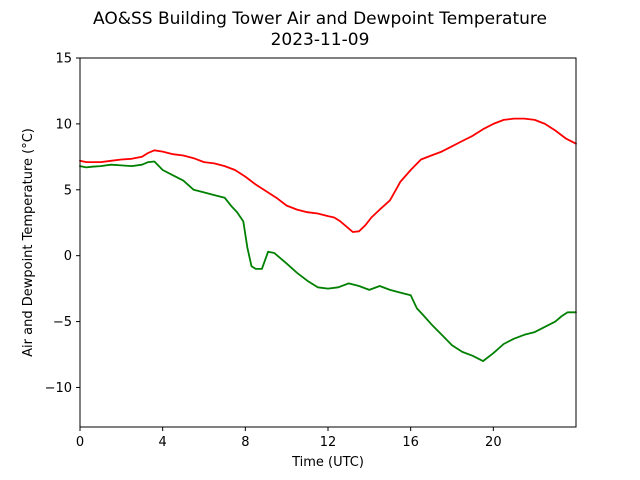  Describe the element at coordinates (328, 442) in the screenshot. I see `x-tick-label: 12` at that location.